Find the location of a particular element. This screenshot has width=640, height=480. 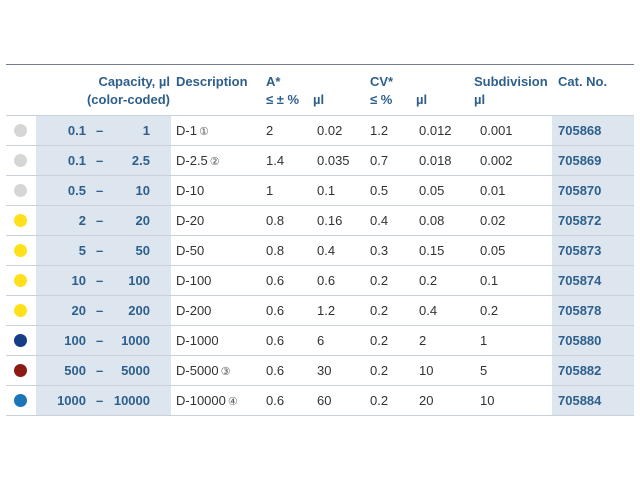

footnote-marker: ④ is located at coordinates (232, 402).